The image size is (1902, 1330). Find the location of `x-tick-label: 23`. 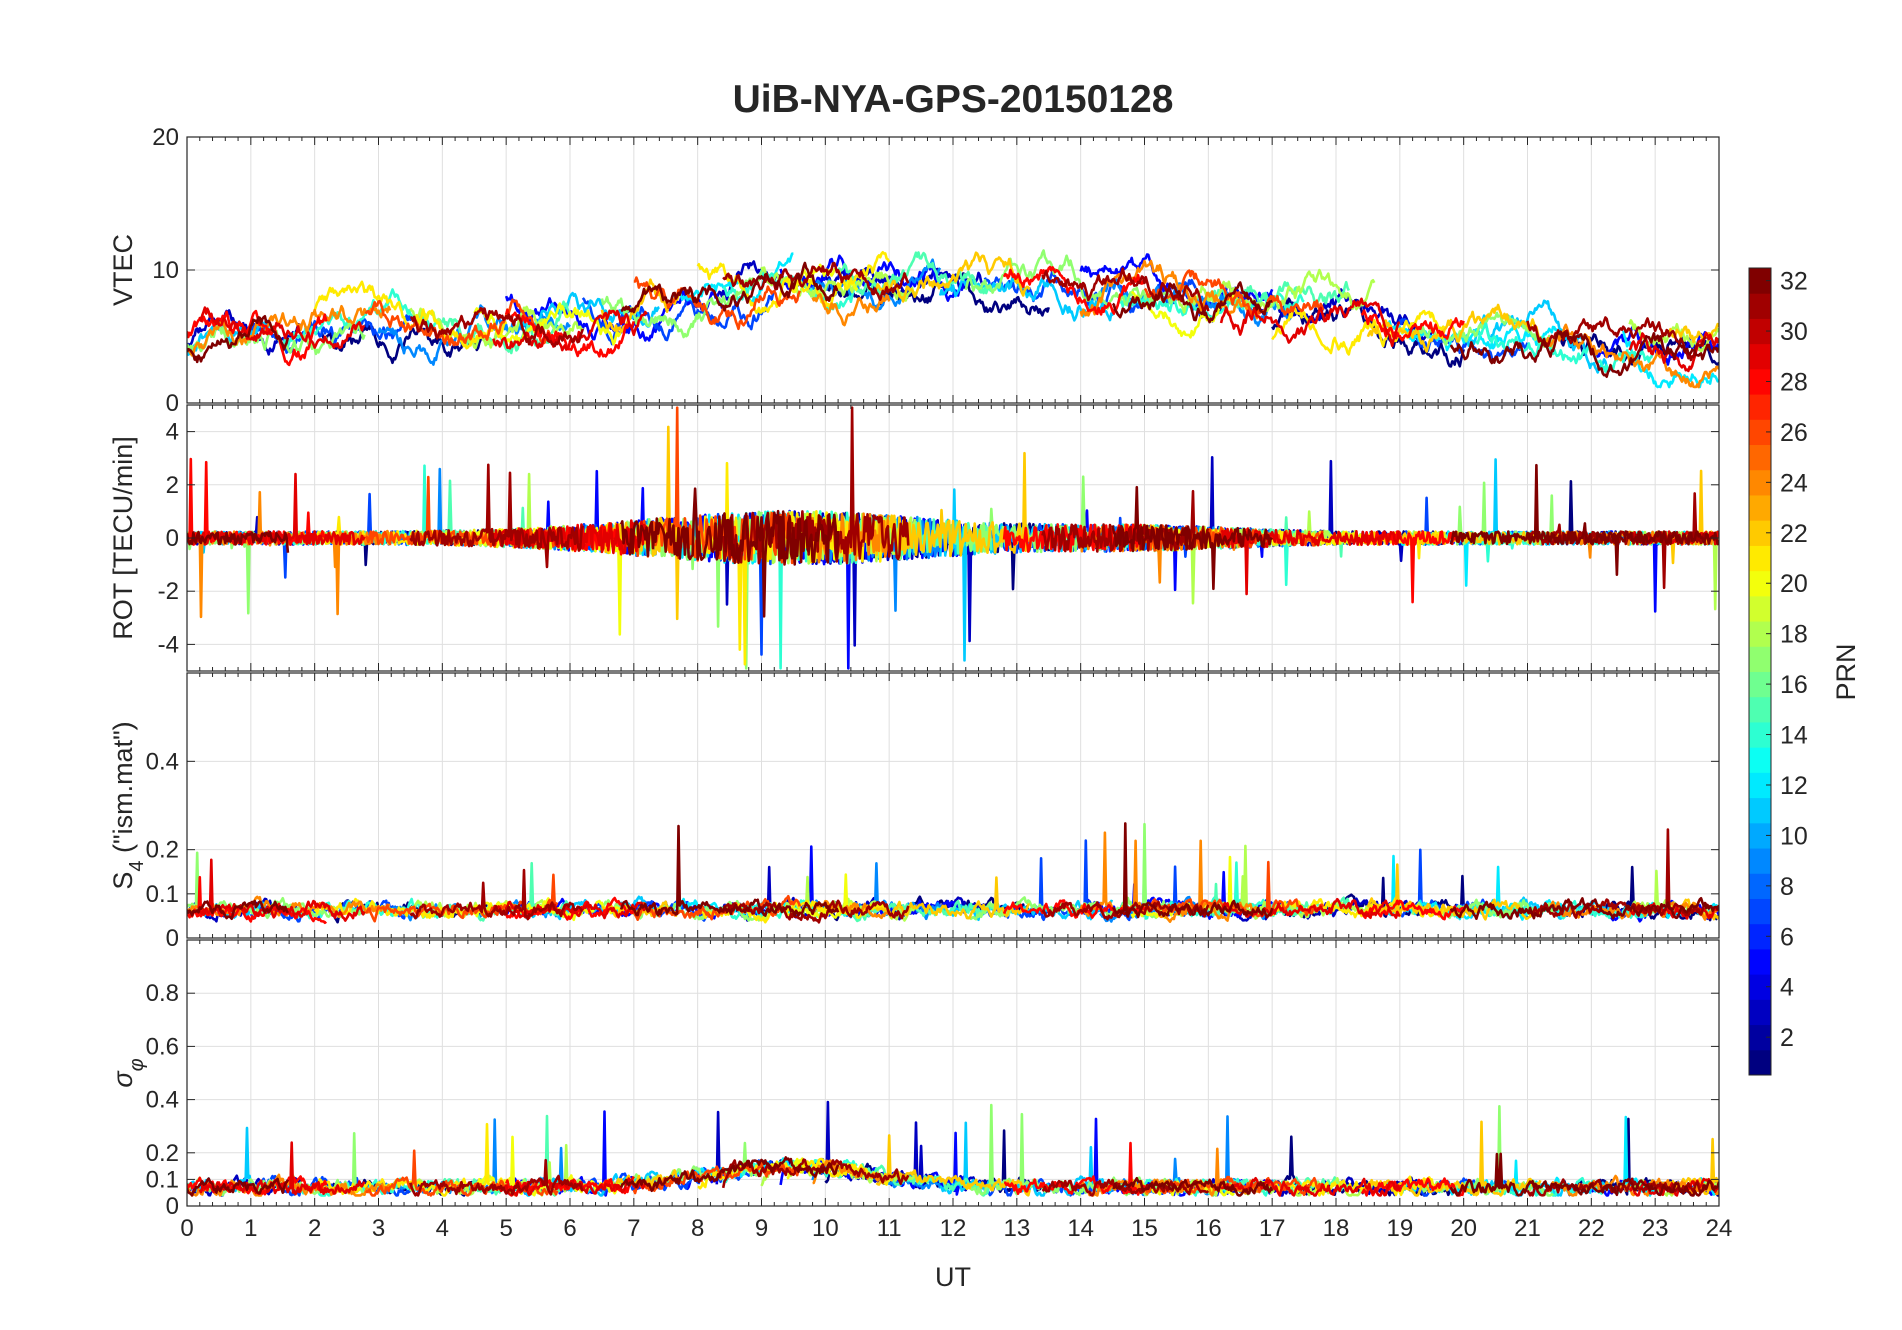

x-tick-label: 23 is located at coordinates (1655, 1228).